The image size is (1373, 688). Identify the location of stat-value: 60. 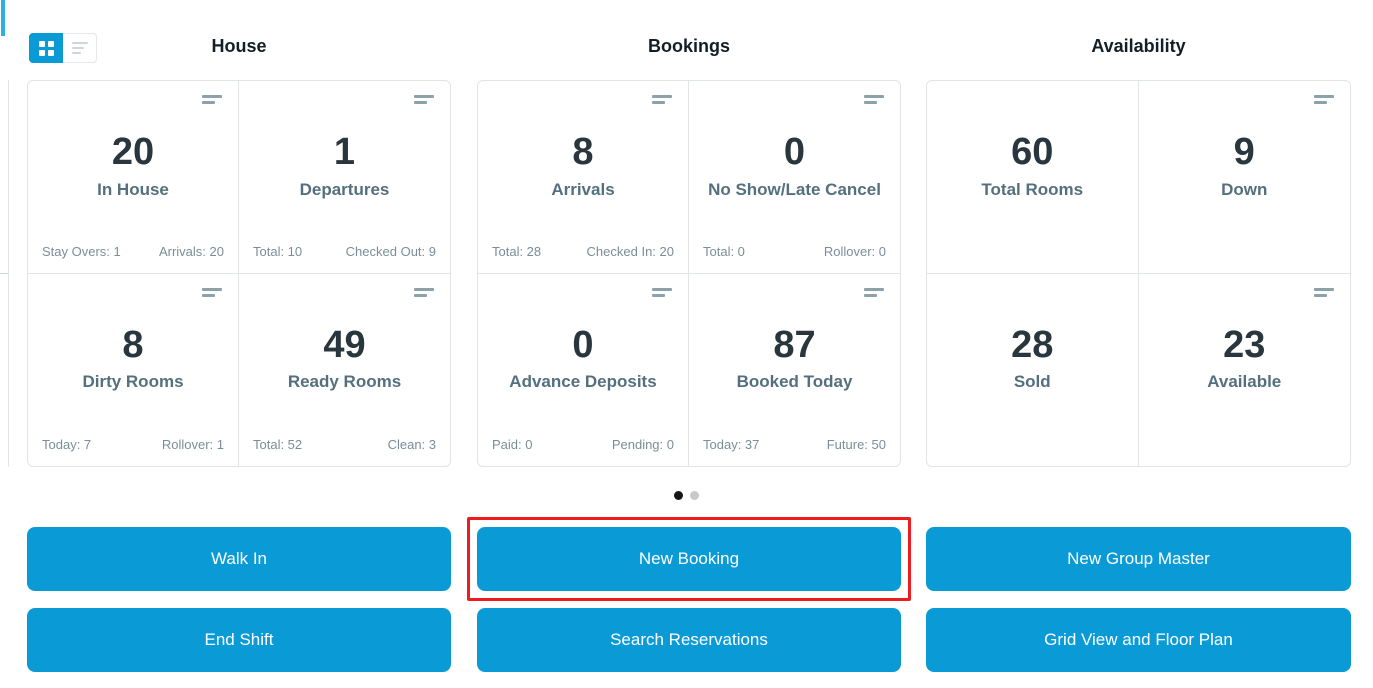
(1032, 152).